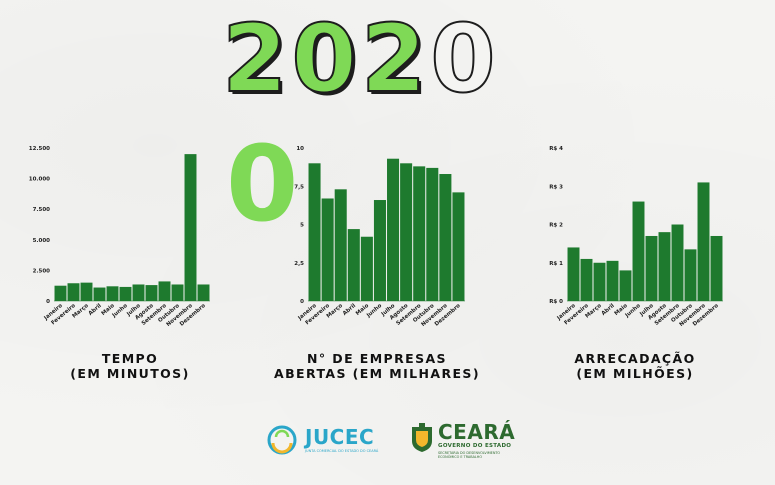  I want to click on jucec-mark-icon, so click(282, 440).